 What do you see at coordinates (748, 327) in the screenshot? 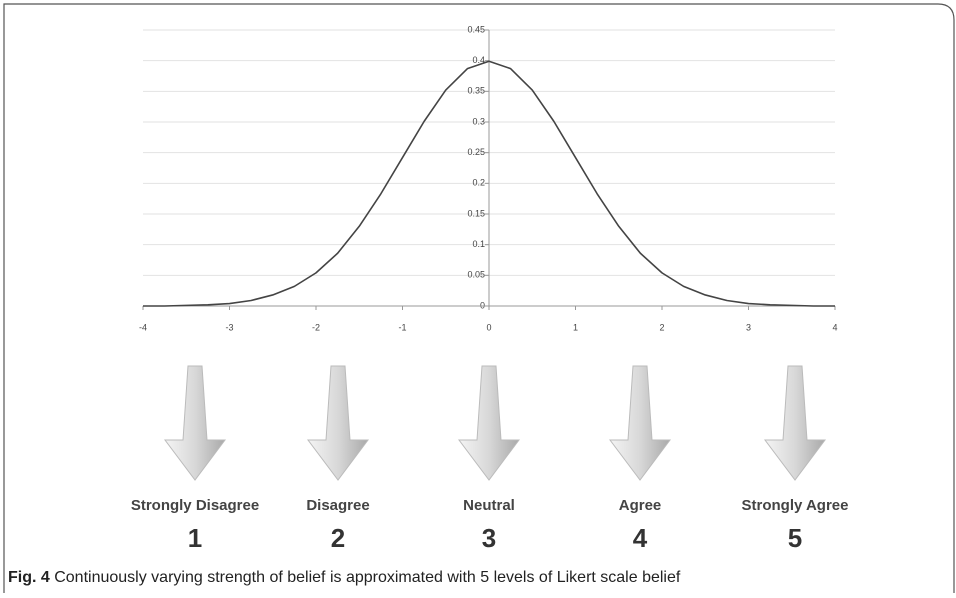
I see `x-tick-label: 3` at bounding box center [748, 327].